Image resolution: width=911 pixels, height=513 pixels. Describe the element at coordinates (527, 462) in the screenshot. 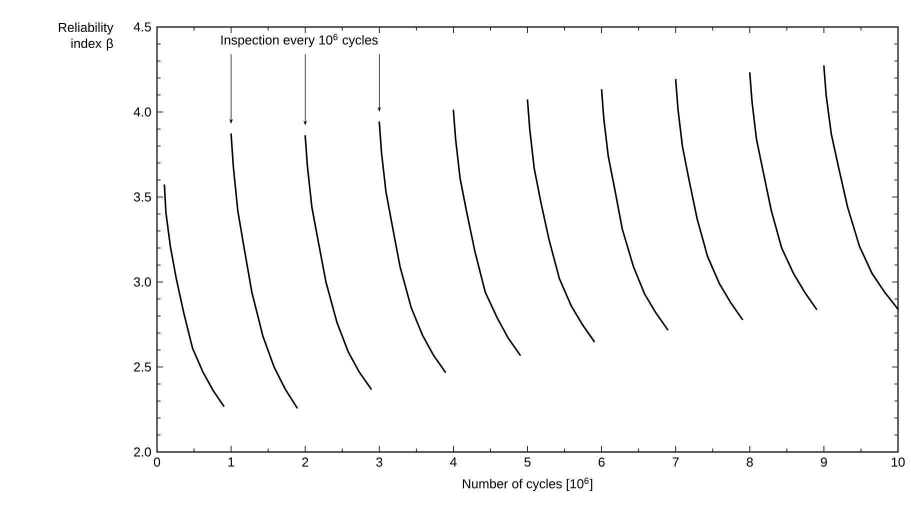

I see `x-tick-label: 5` at that location.